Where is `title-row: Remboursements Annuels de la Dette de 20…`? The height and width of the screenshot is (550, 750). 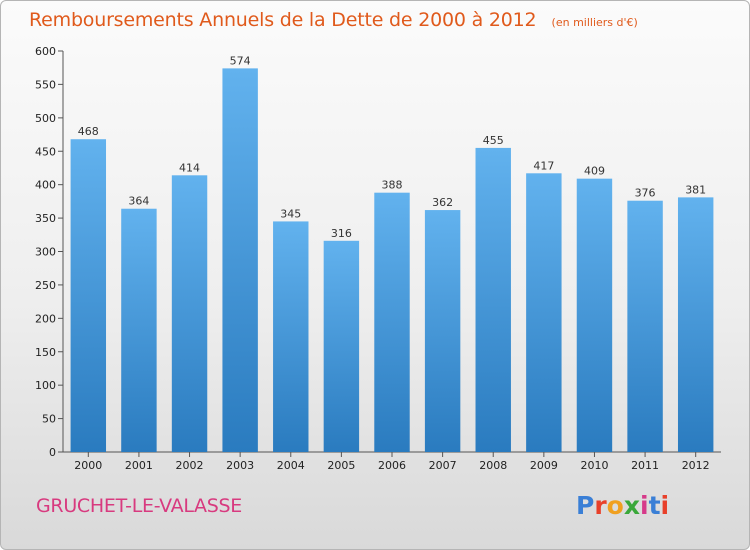 title-row: Remboursements Annuels de la Dette de 20… is located at coordinates (333, 20).